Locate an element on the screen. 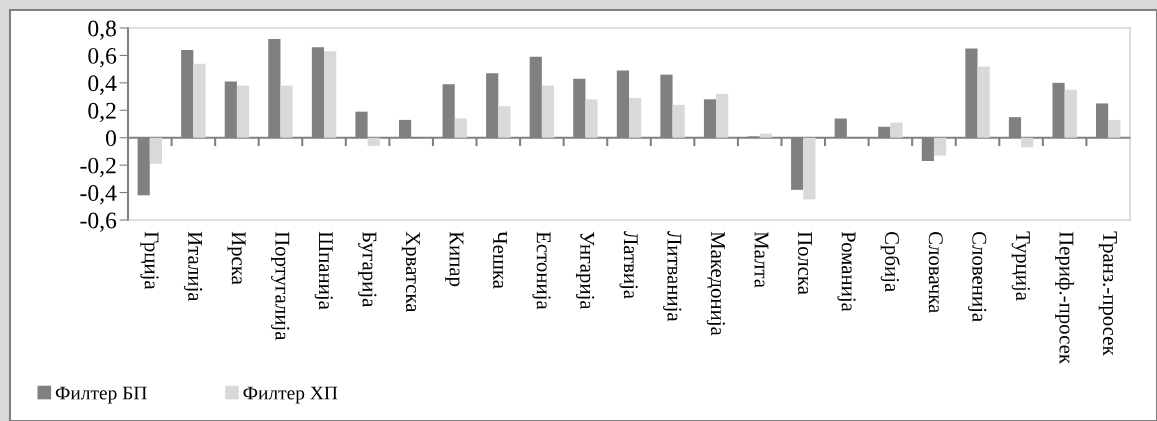  x-tick-label: Транз.-просек is located at coordinates (1107, 293).